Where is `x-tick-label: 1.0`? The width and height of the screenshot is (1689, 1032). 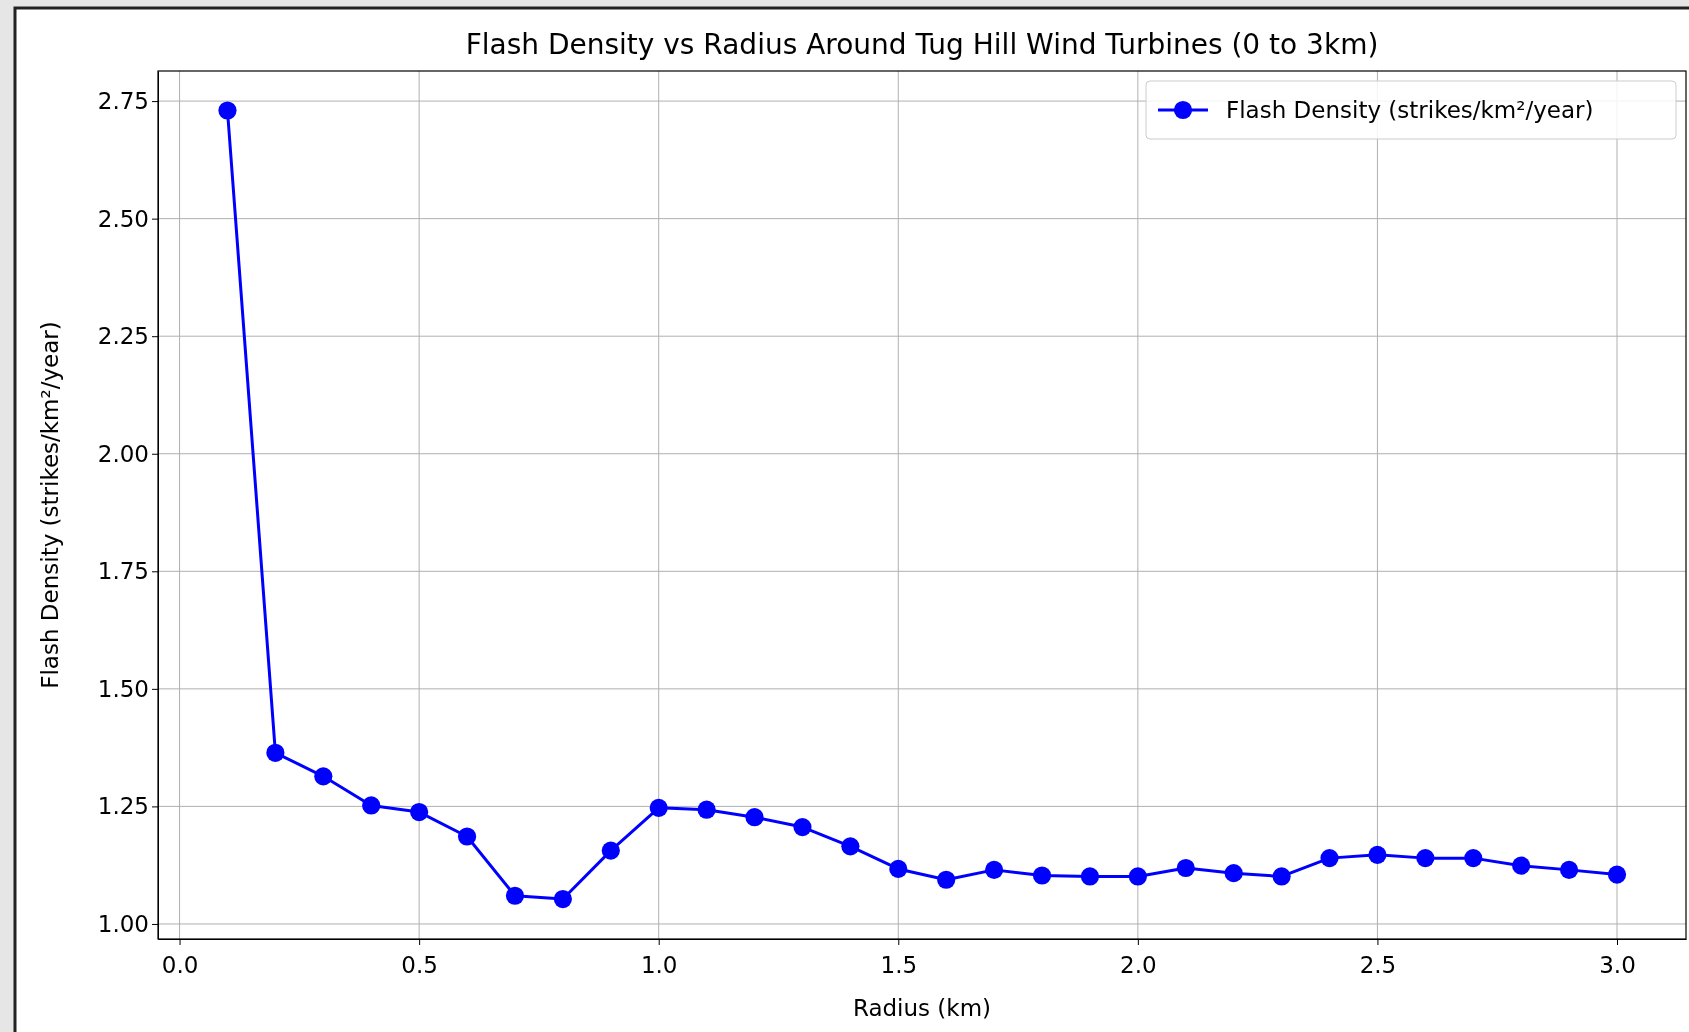
x-tick-label: 1.0 is located at coordinates (659, 965).